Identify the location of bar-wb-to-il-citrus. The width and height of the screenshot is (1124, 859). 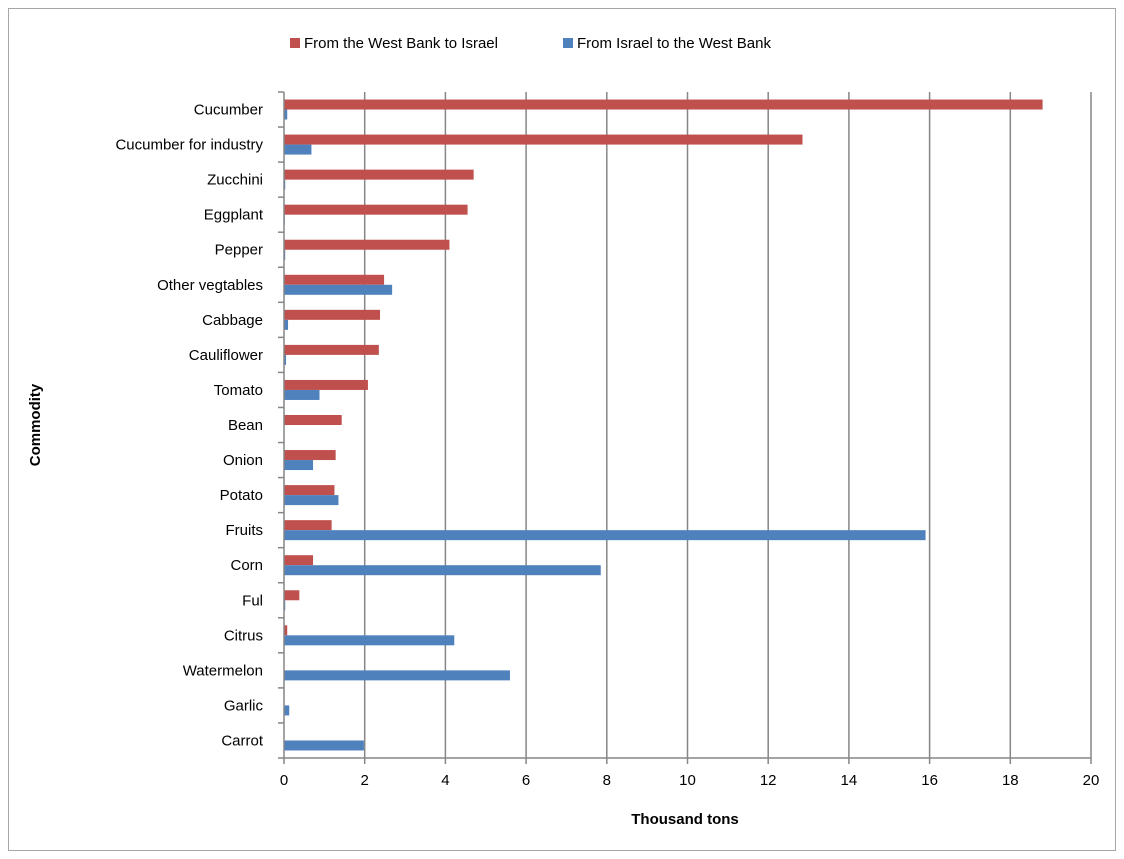
(286, 630).